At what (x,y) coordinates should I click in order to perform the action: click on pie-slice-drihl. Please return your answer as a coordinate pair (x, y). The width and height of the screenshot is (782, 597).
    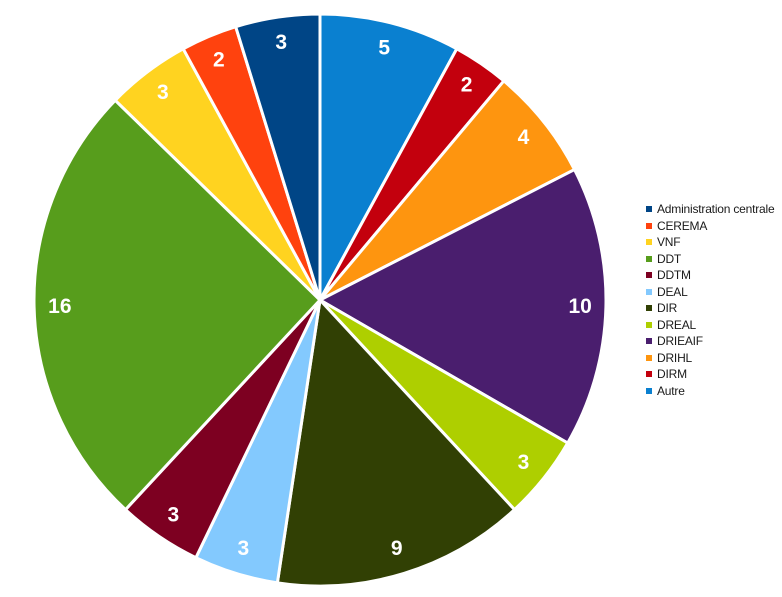
    Looking at the image, I should click on (447, 190).